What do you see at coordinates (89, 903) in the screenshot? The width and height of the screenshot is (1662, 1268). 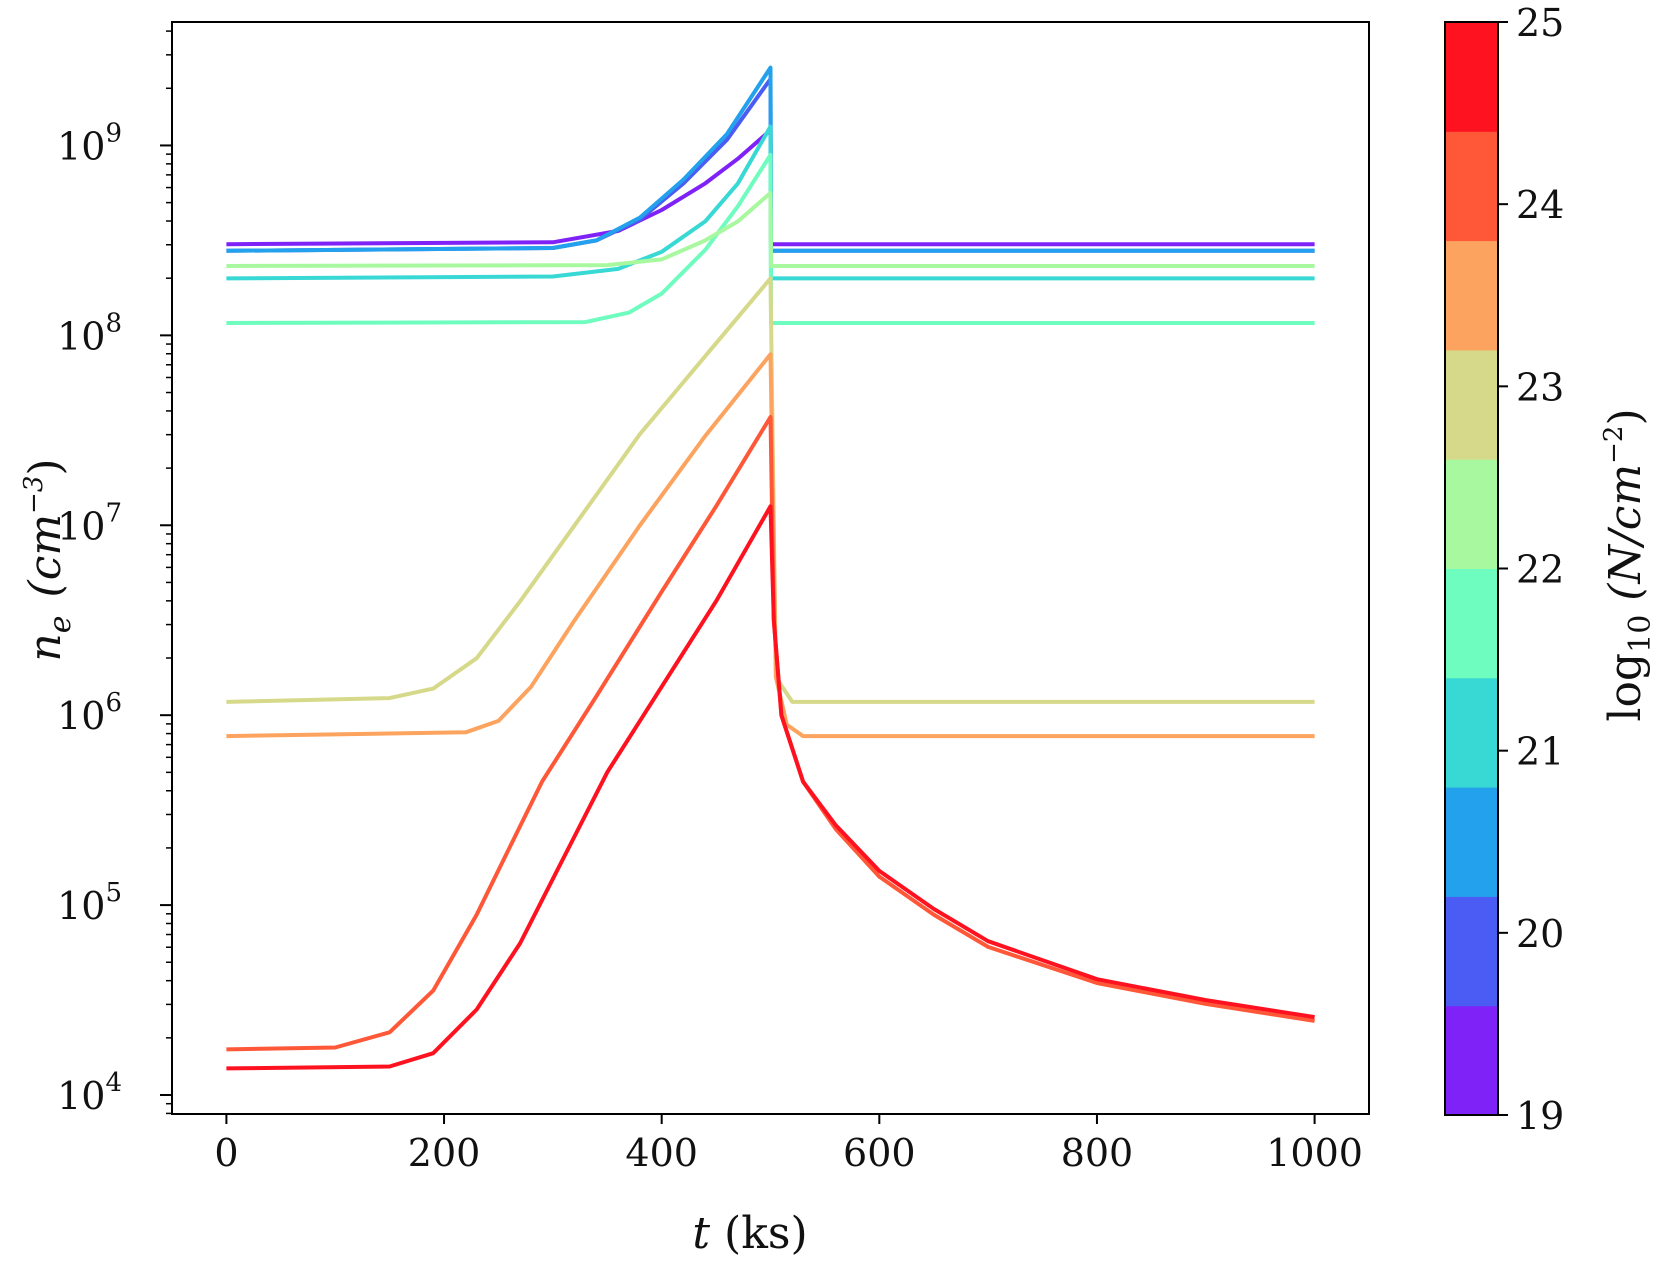 I see `y-tick-label-1: 10⁵` at bounding box center [89, 903].